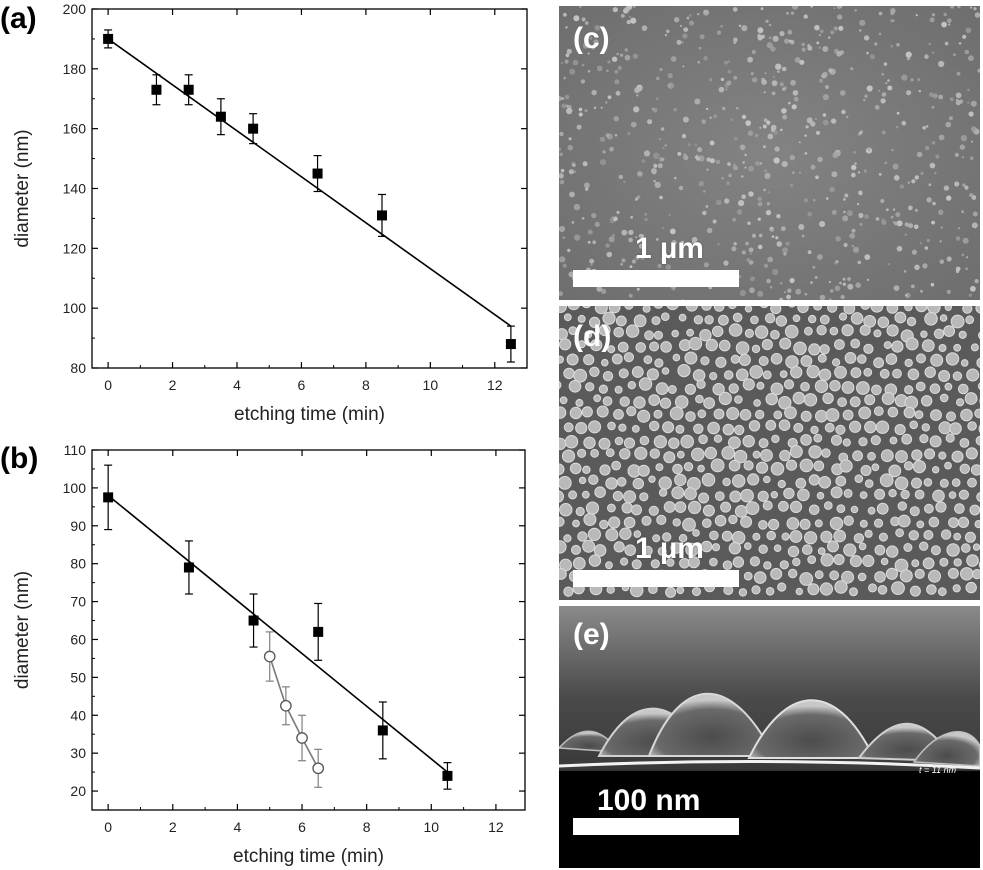 The width and height of the screenshot is (983, 870). Describe the element at coordinates (75, 308) in the screenshot. I see `y-tick-label: 100` at that location.